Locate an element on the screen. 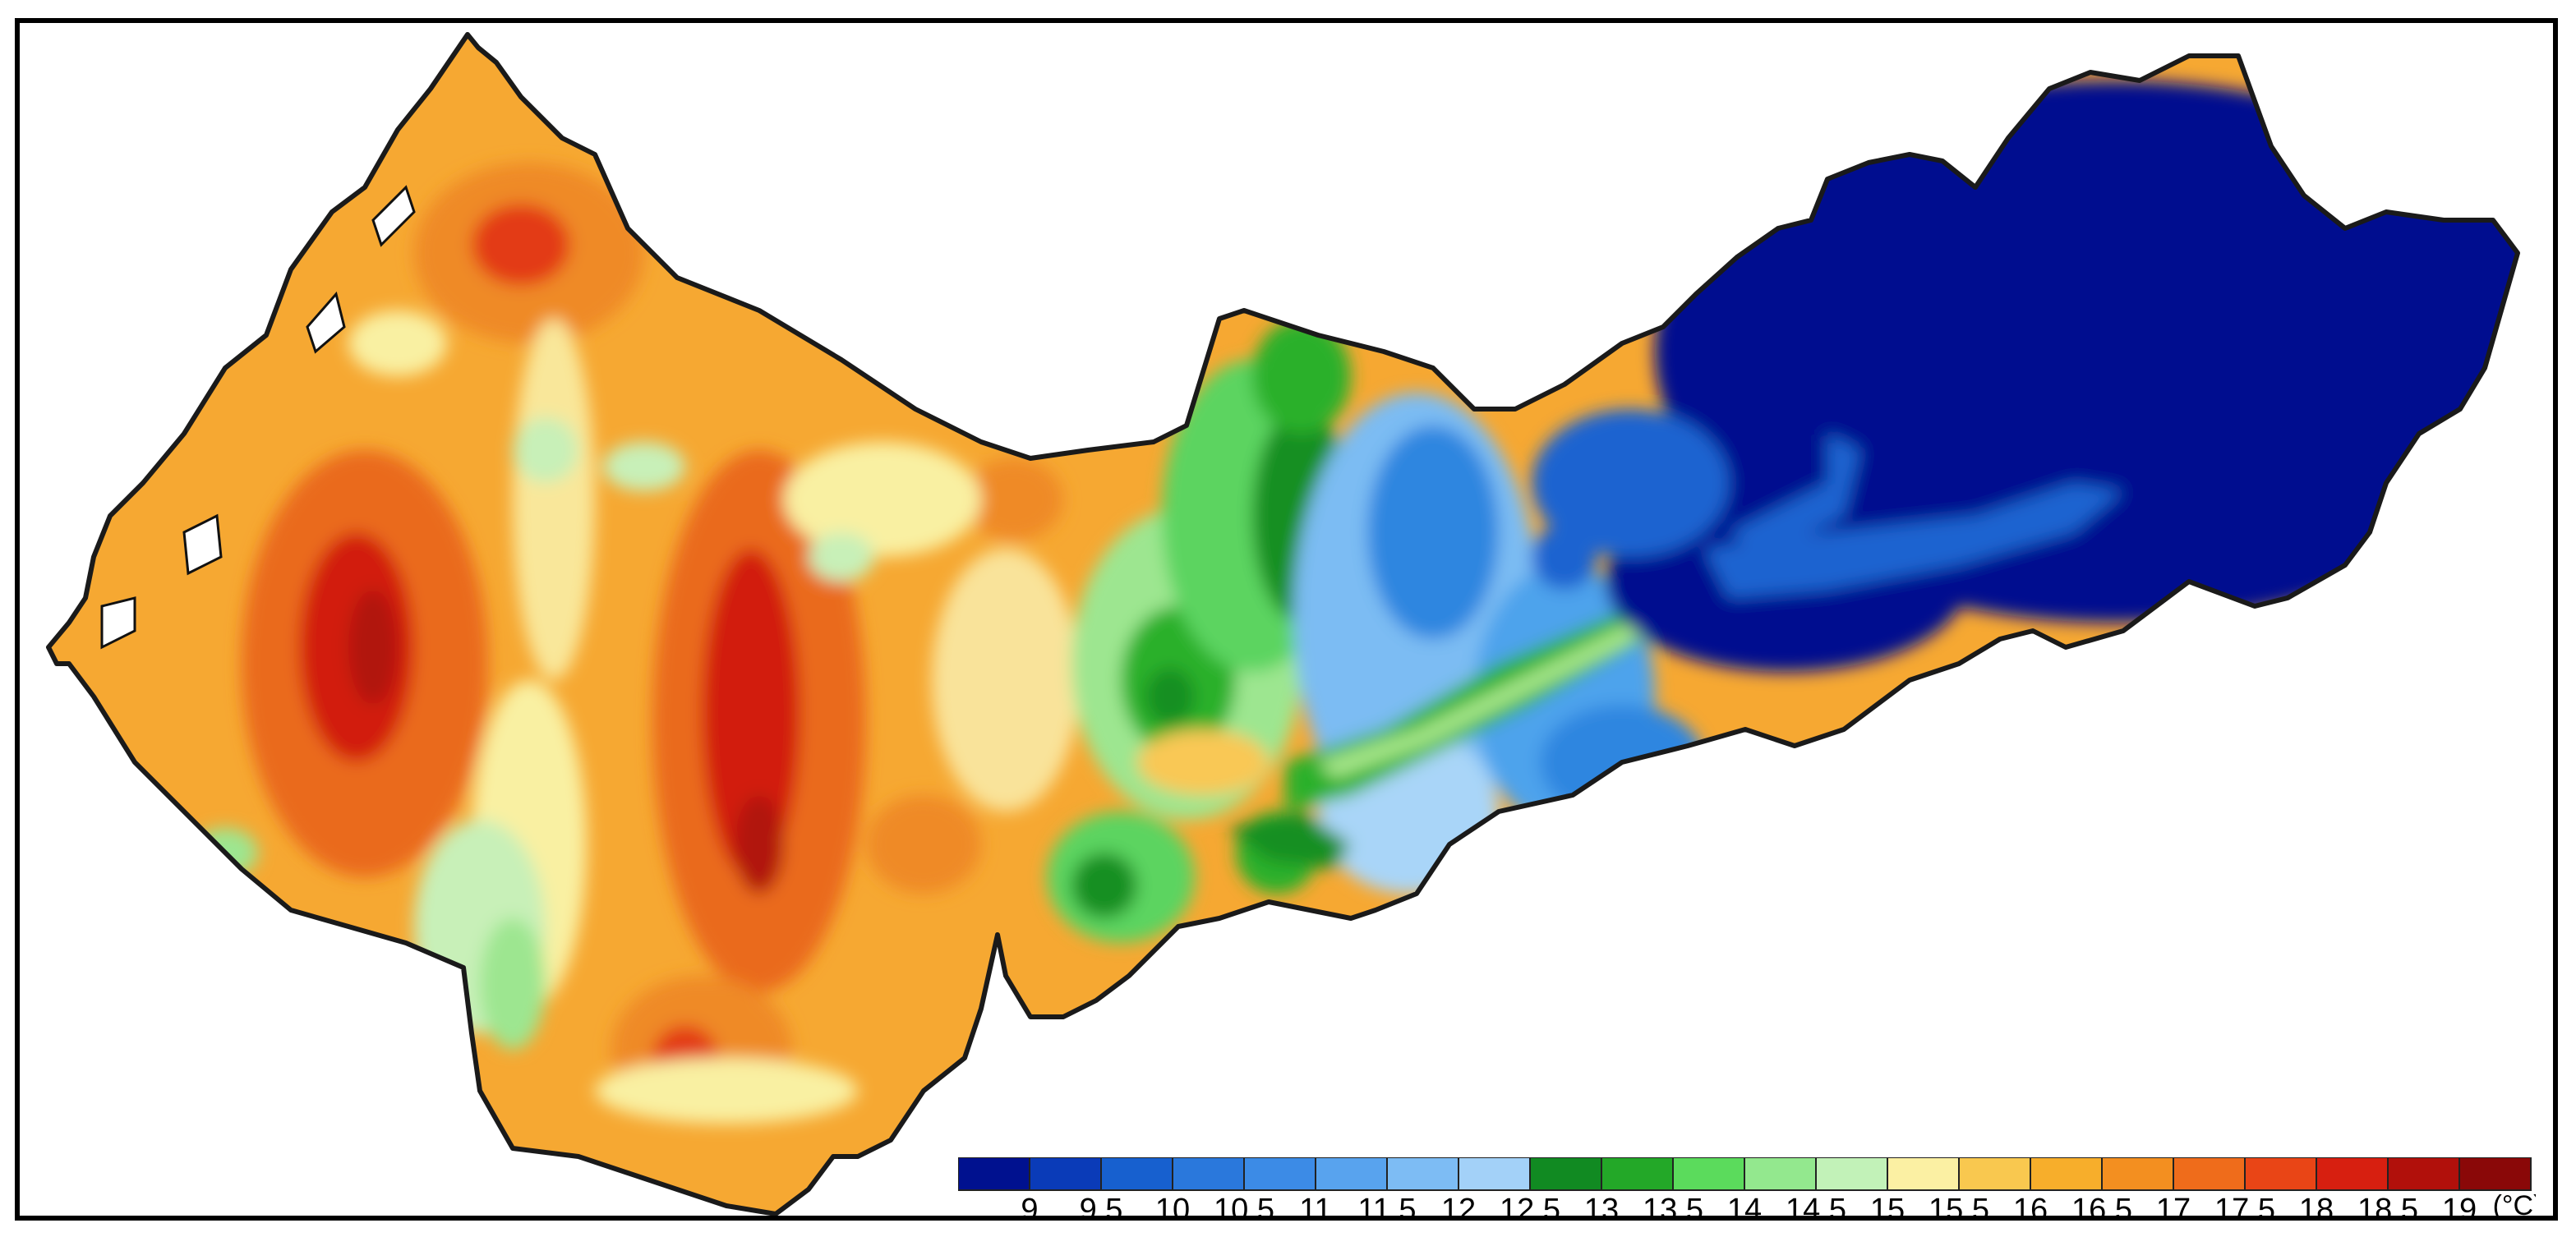 The width and height of the screenshot is (2576, 1237). colorbar-tick-label: 9.5 is located at coordinates (1101, 1208).